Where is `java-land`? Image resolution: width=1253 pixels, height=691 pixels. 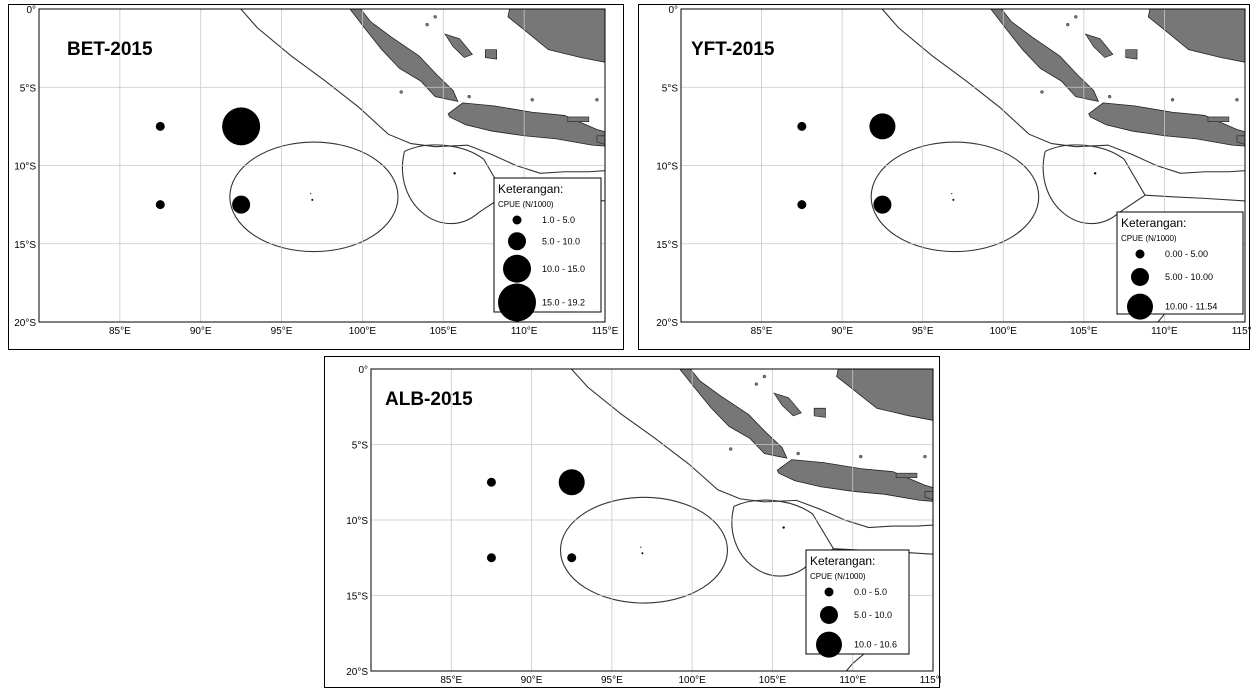
java-land is located at coordinates (1170, 125).